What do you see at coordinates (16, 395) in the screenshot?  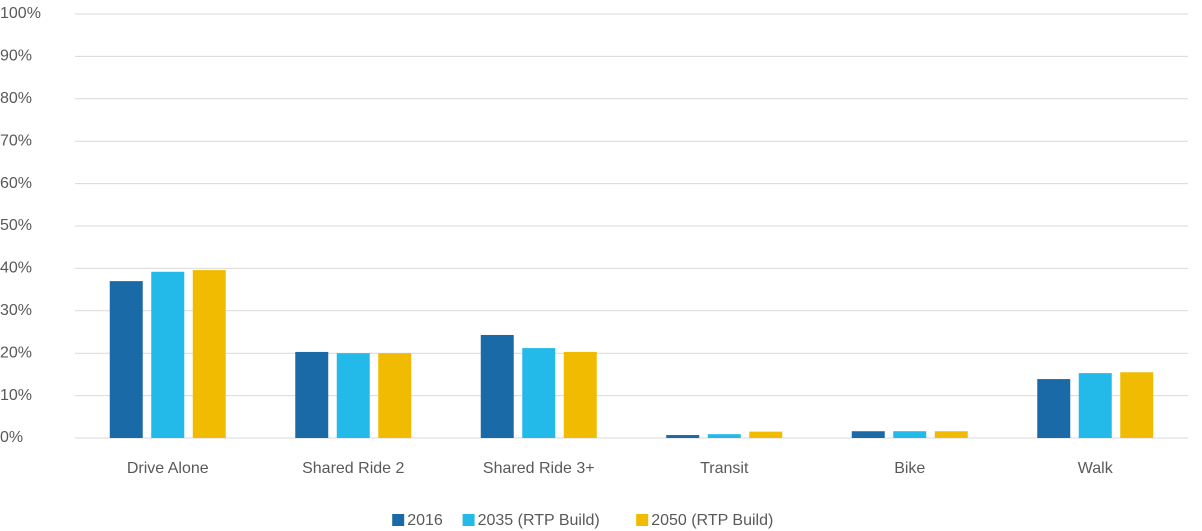 I see `y-tick-label: 10%` at bounding box center [16, 395].